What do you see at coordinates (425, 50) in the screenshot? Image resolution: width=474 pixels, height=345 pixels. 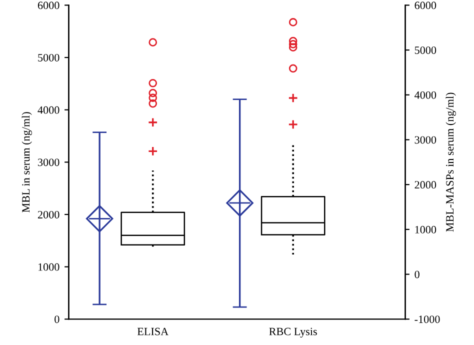 I see `y2-tick-label: 5000` at bounding box center [425, 50].